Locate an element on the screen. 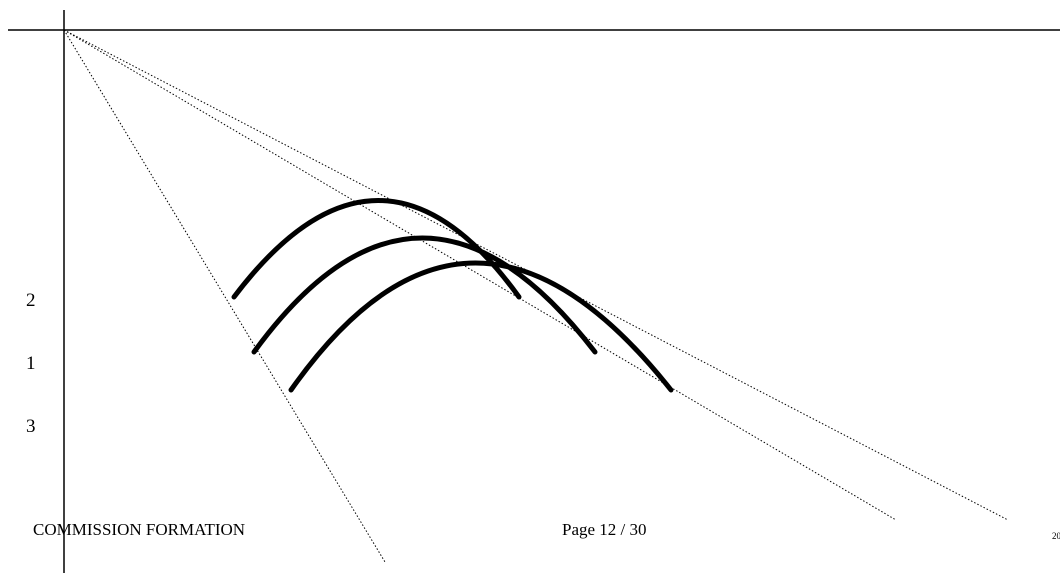 This screenshot has height=573, width=1060. footer-left-text: COMMISSION FORMATION is located at coordinates (139, 529).